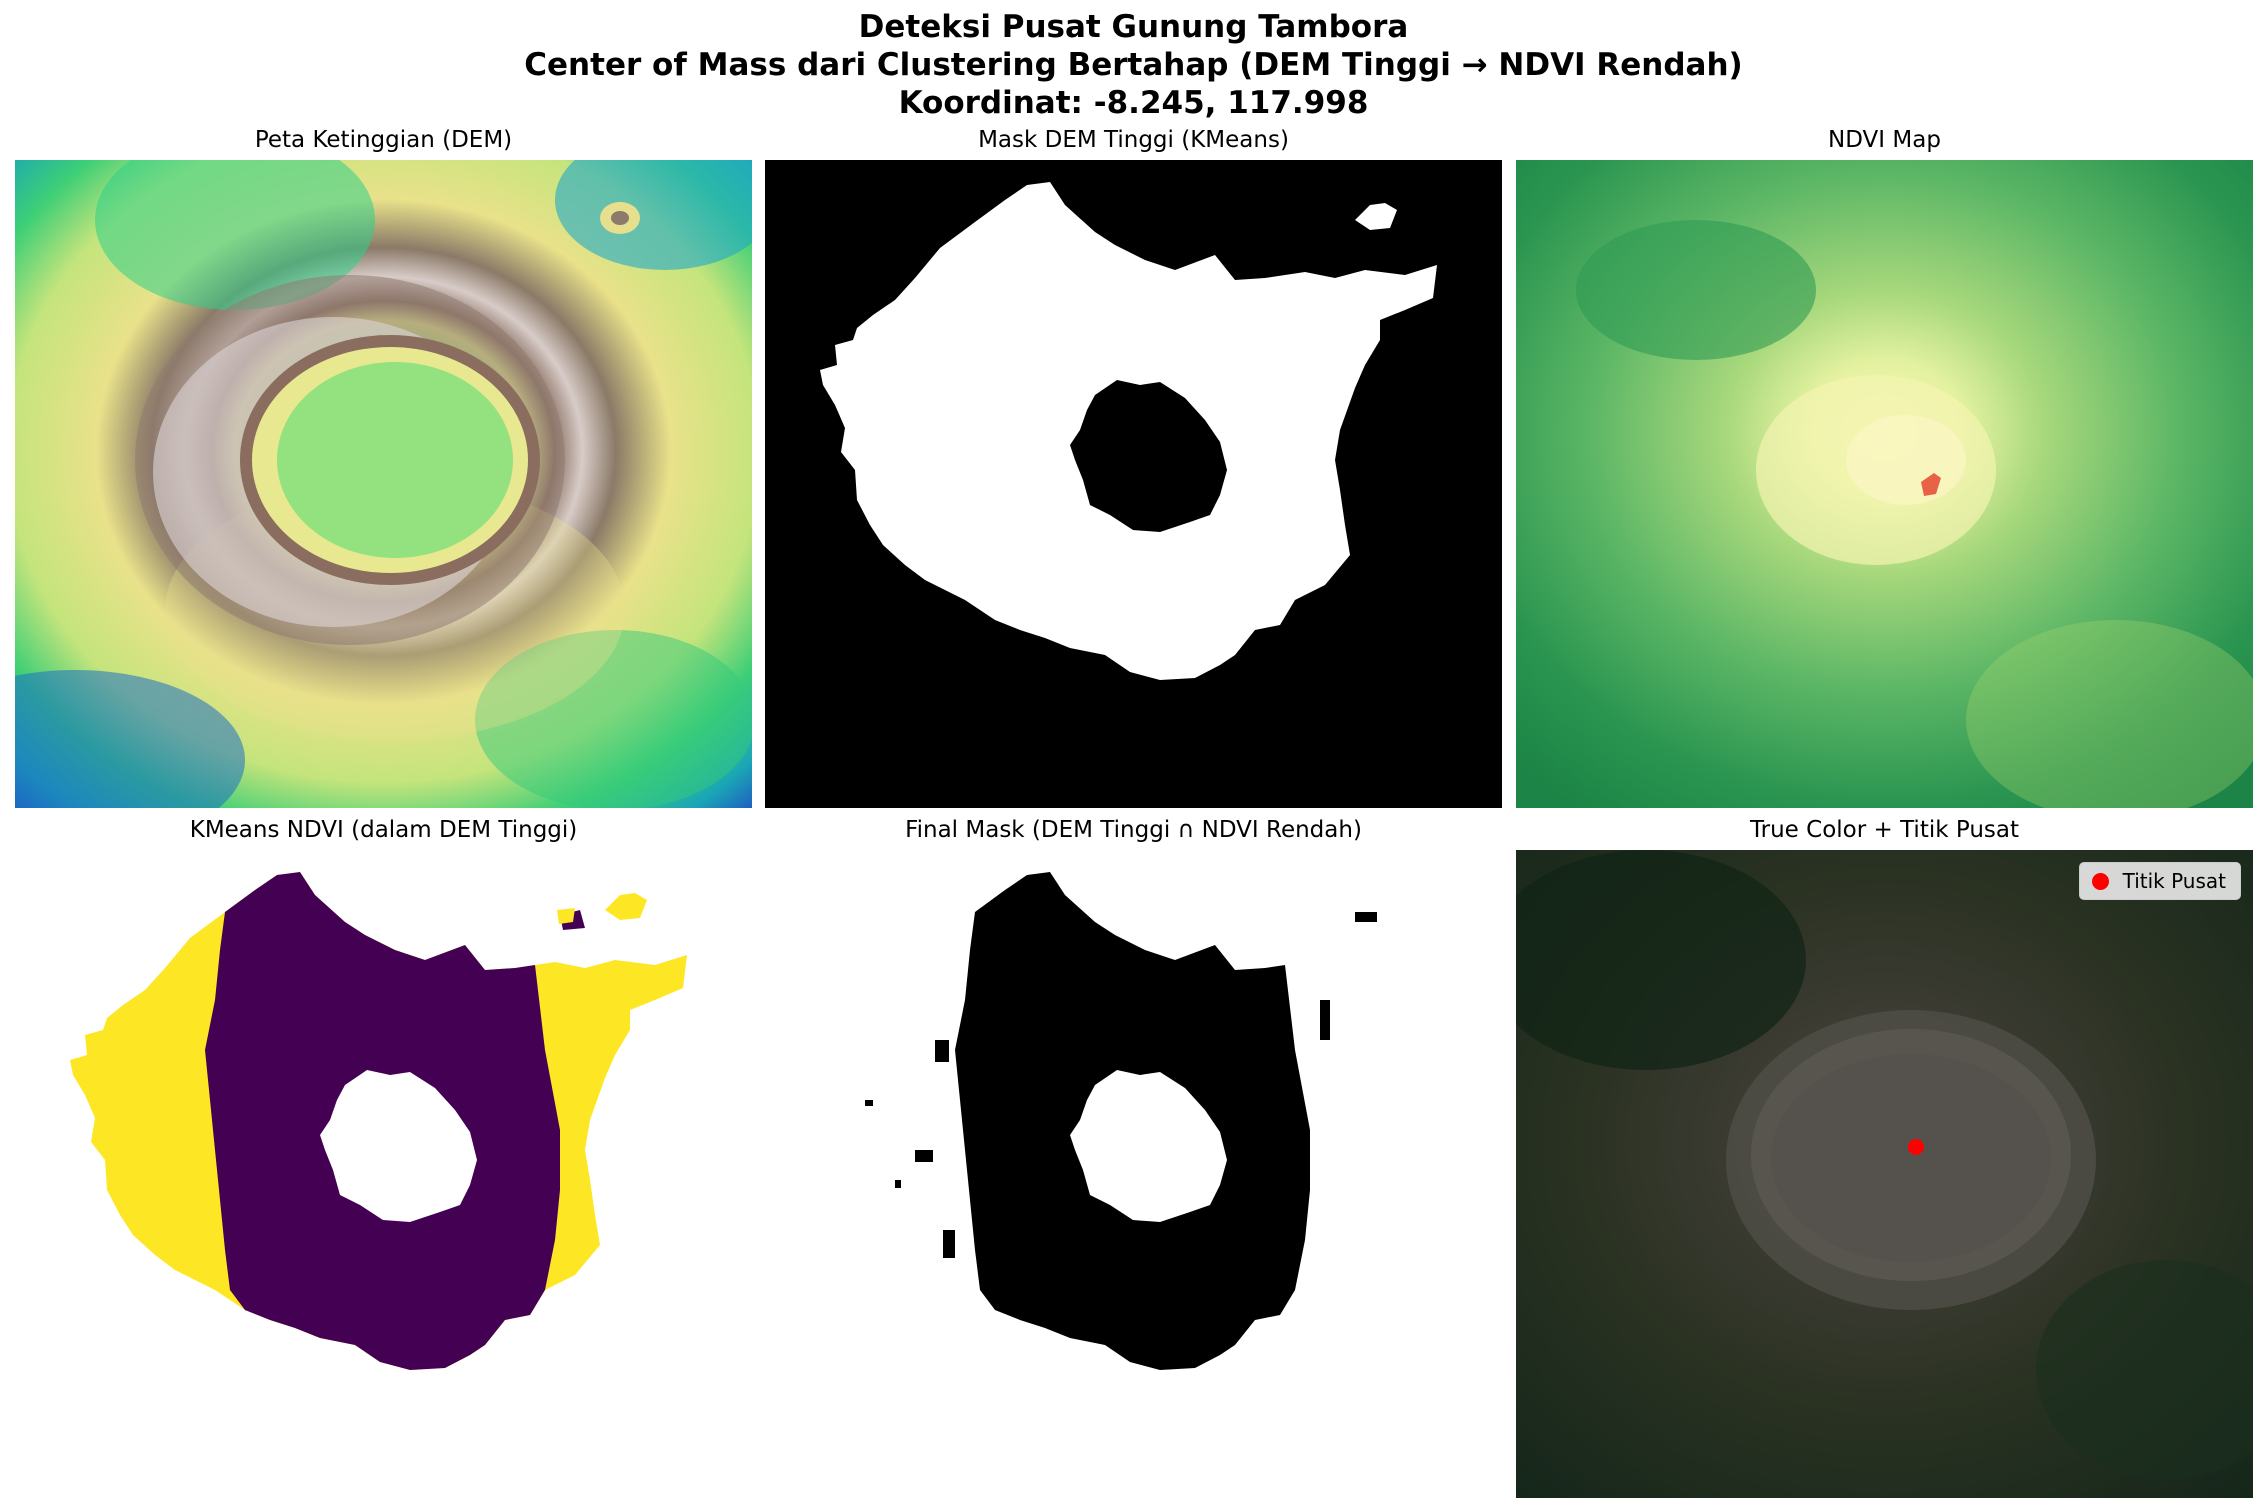  I want to click on center-point-marker, so click(1916, 1147).